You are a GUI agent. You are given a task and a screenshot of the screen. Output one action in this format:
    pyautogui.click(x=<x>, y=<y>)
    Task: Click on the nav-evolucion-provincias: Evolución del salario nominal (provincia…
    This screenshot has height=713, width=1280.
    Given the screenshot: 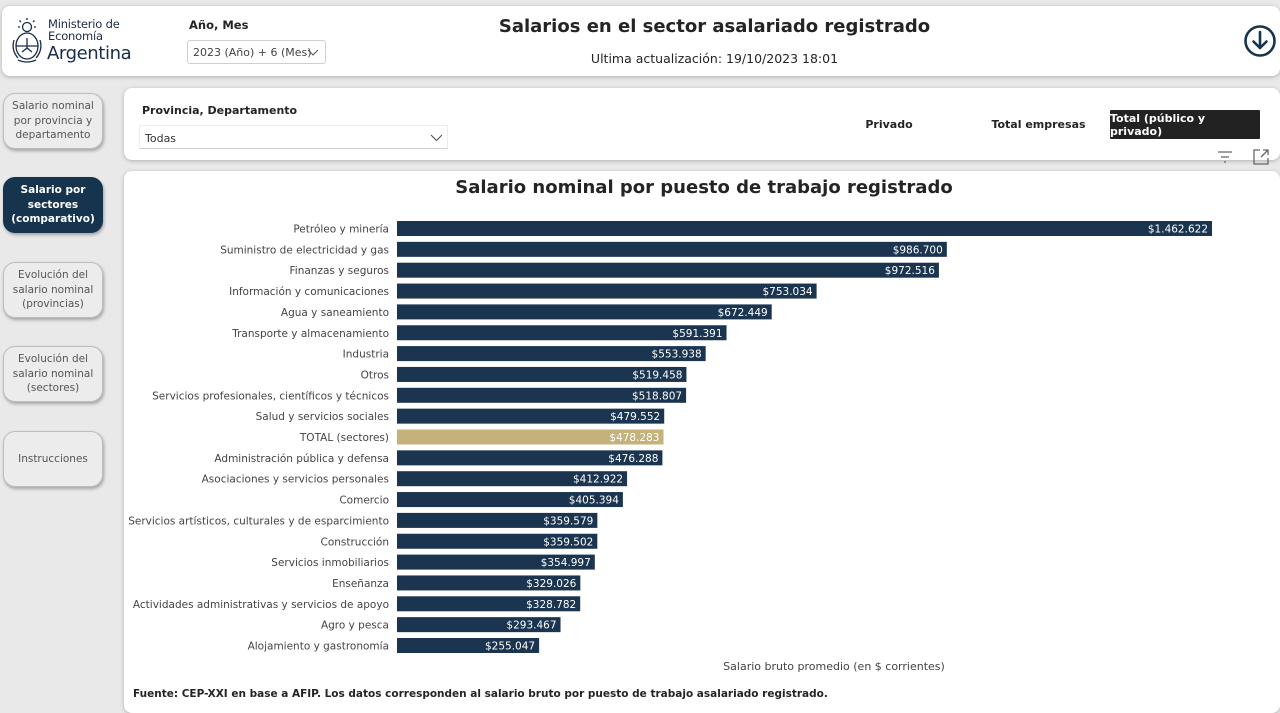 What is the action you would take?
    pyautogui.click(x=53, y=290)
    